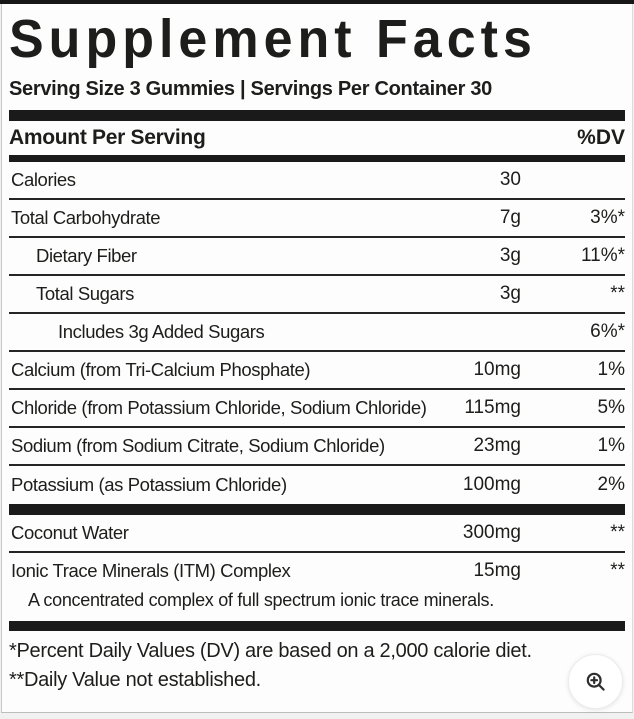  I want to click on divider-thick-bottom, so click(317, 626).